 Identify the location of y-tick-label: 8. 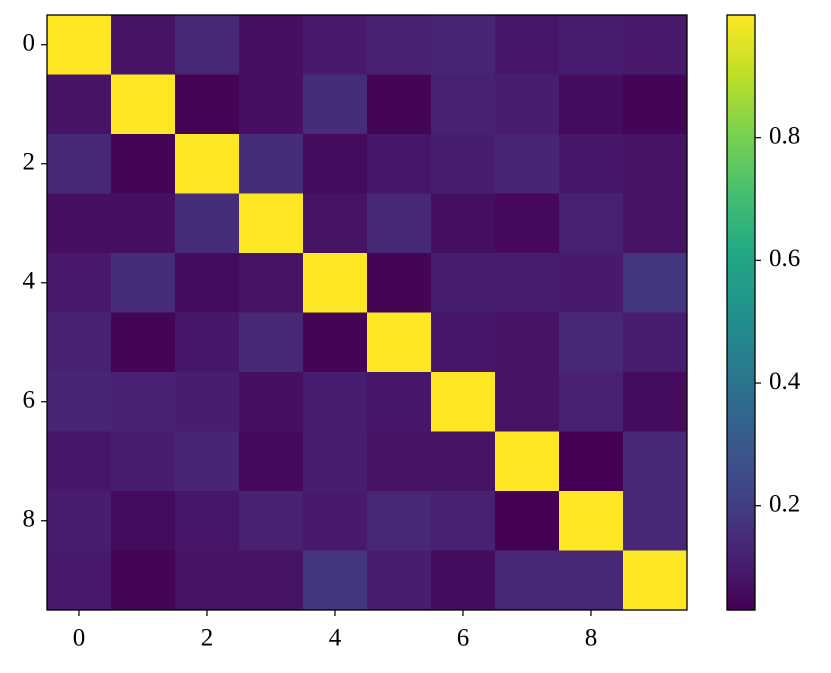
(29, 518).